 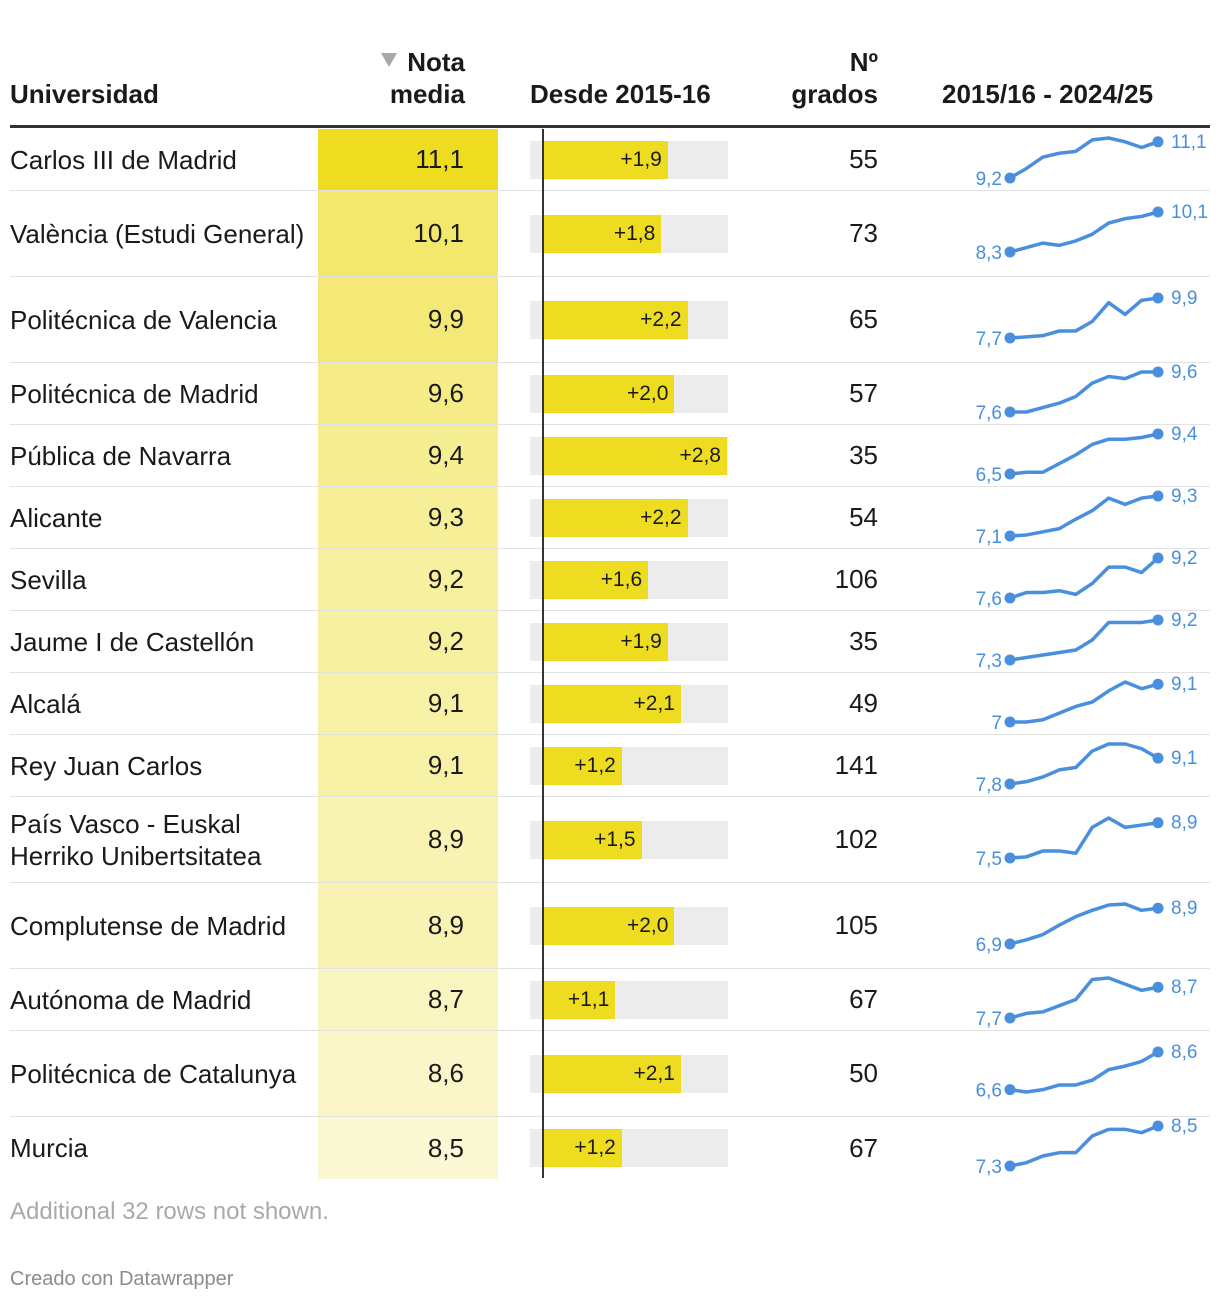 What do you see at coordinates (629, 1000) in the screenshot?
I see `desde-bar-track: +1,1` at bounding box center [629, 1000].